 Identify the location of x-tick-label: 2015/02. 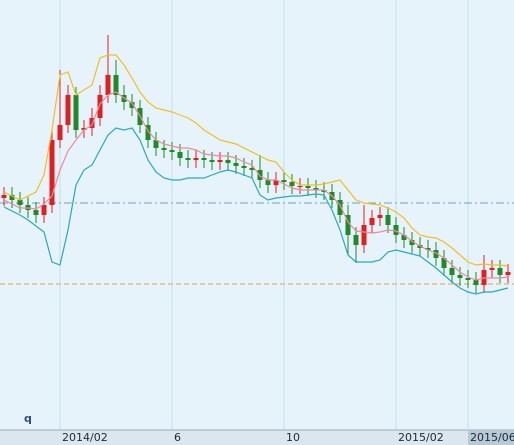
(421, 437).